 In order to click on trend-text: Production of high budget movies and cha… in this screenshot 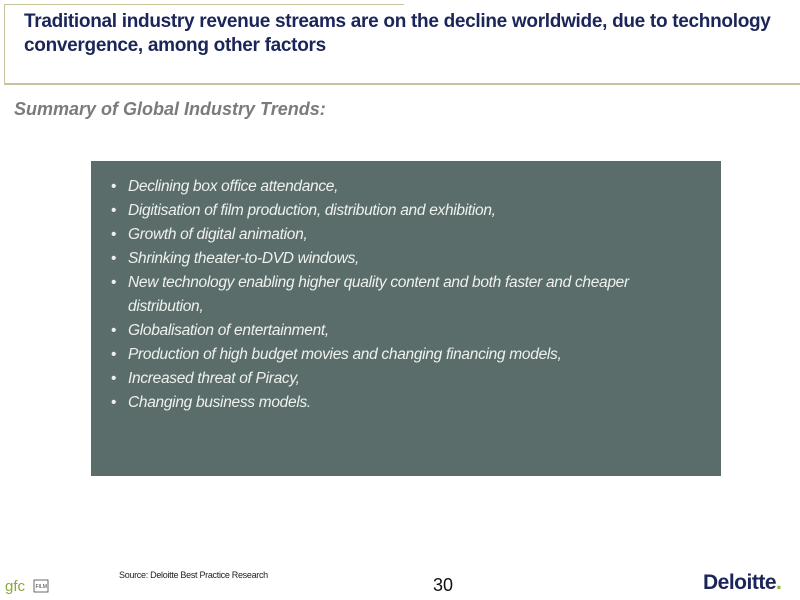, I will do `click(345, 354)`.